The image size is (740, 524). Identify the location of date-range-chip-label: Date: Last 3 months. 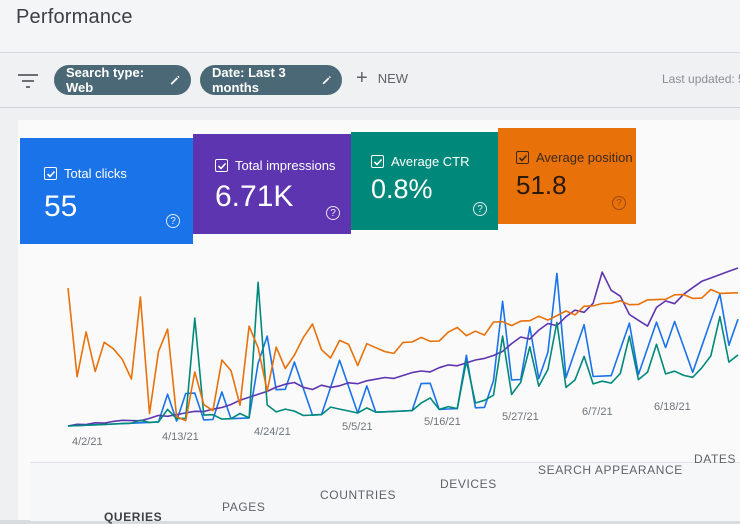
(249, 80).